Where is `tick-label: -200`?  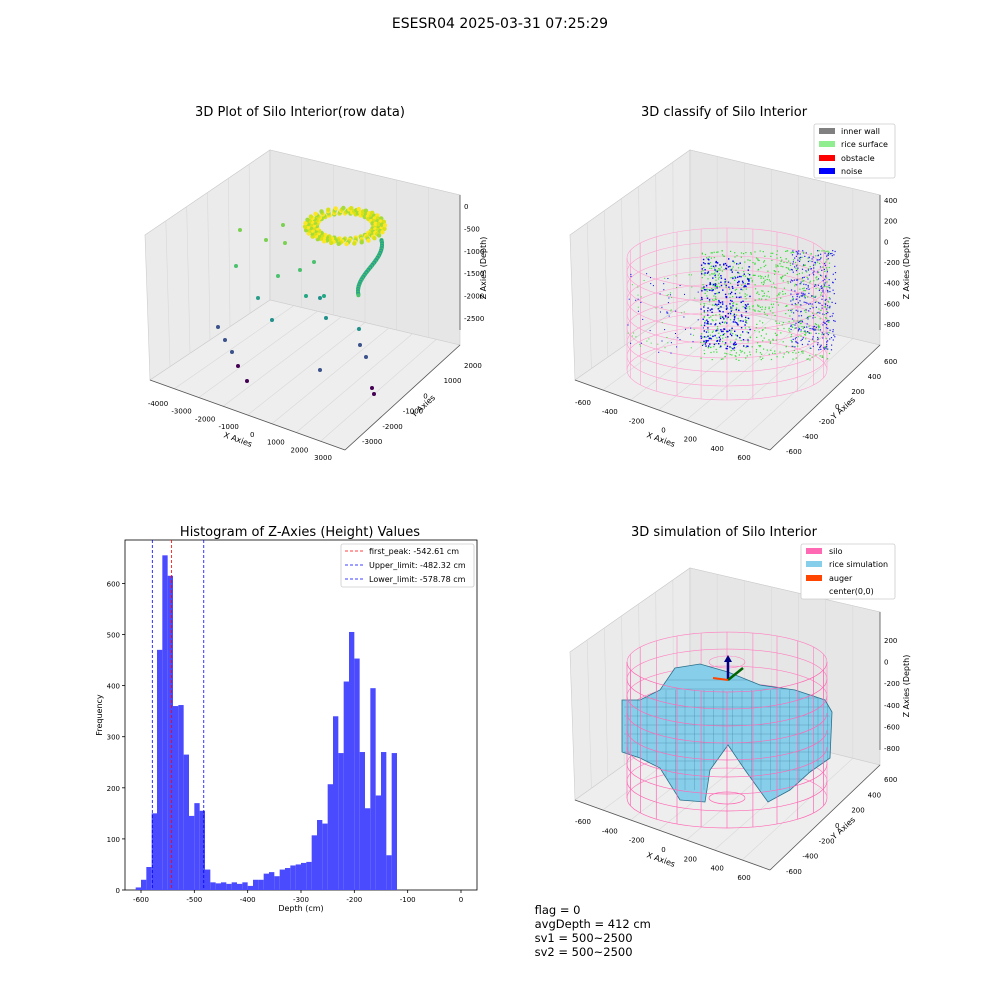
tick-label: -200 is located at coordinates (637, 841).